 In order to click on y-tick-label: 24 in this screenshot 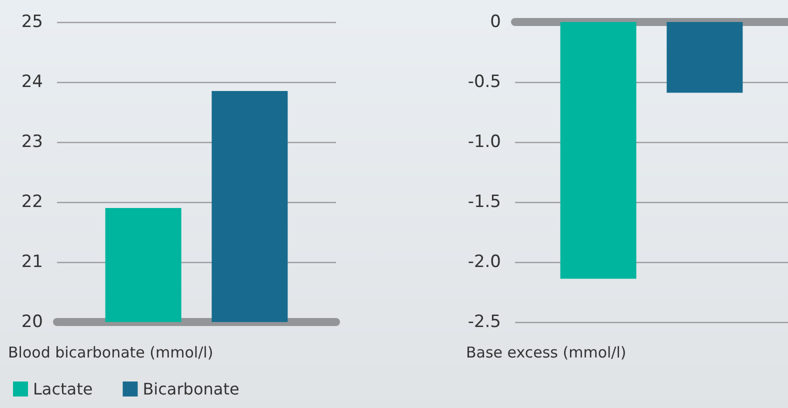, I will do `click(32, 82)`.